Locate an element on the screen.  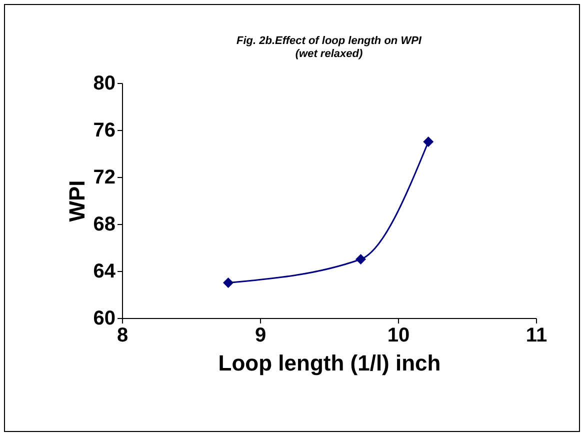
y-tick-label: 64 is located at coordinates (104, 271).